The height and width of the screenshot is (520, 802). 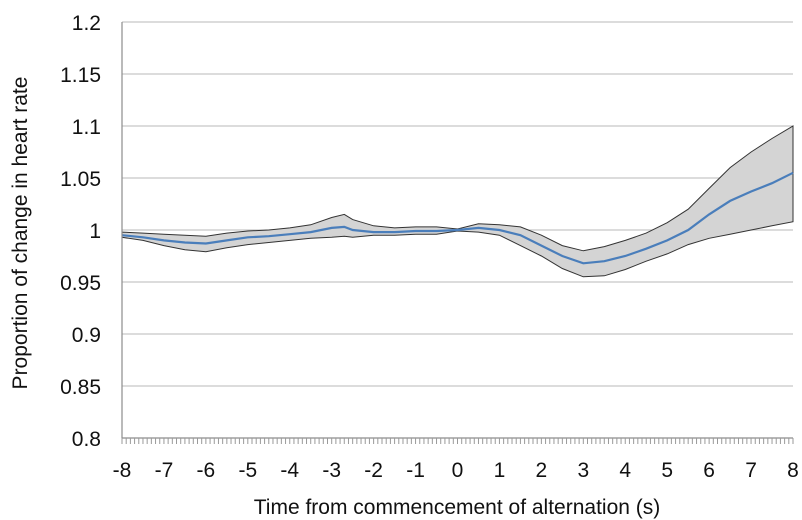 What do you see at coordinates (80, 179) in the screenshot?
I see `y-tick-label: 1.05` at bounding box center [80, 179].